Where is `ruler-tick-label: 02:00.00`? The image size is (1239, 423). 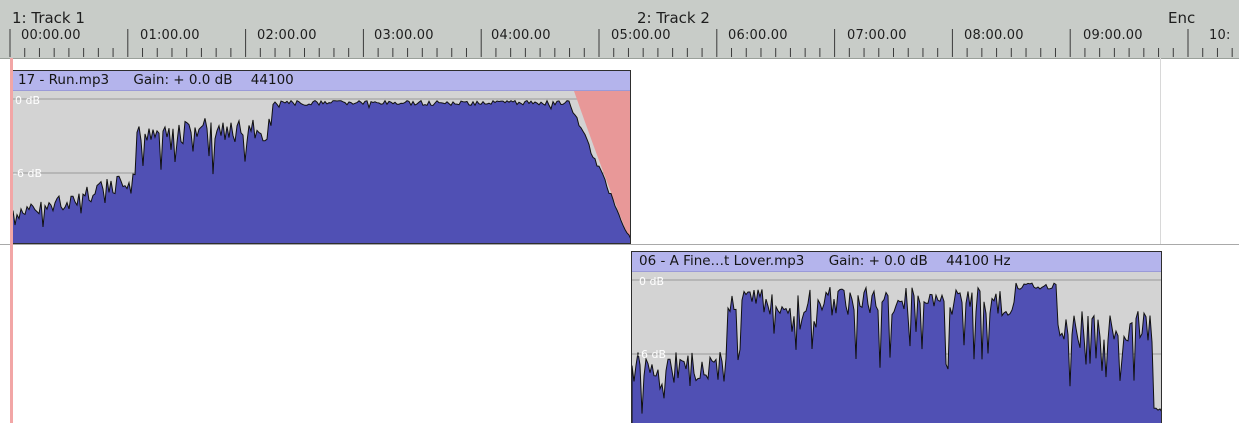
ruler-tick-label: 02:00.00 is located at coordinates (287, 35).